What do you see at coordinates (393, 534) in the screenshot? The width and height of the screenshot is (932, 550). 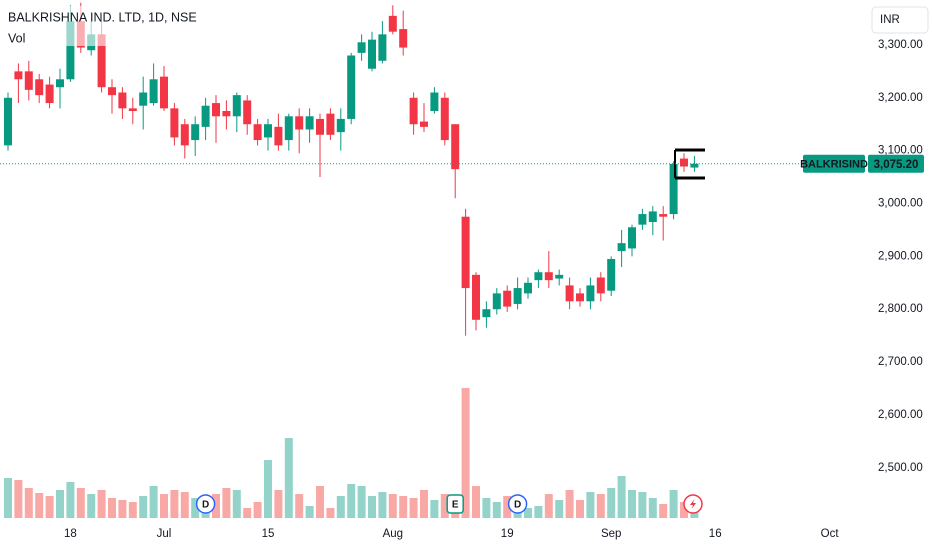 I see `x-tick-label: Aug` at bounding box center [393, 534].